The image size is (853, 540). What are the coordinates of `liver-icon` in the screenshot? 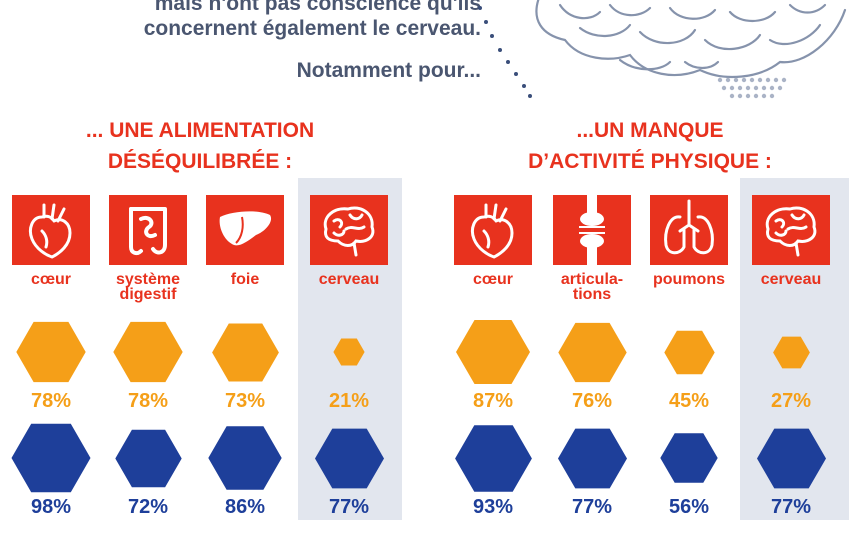 It's located at (245, 230).